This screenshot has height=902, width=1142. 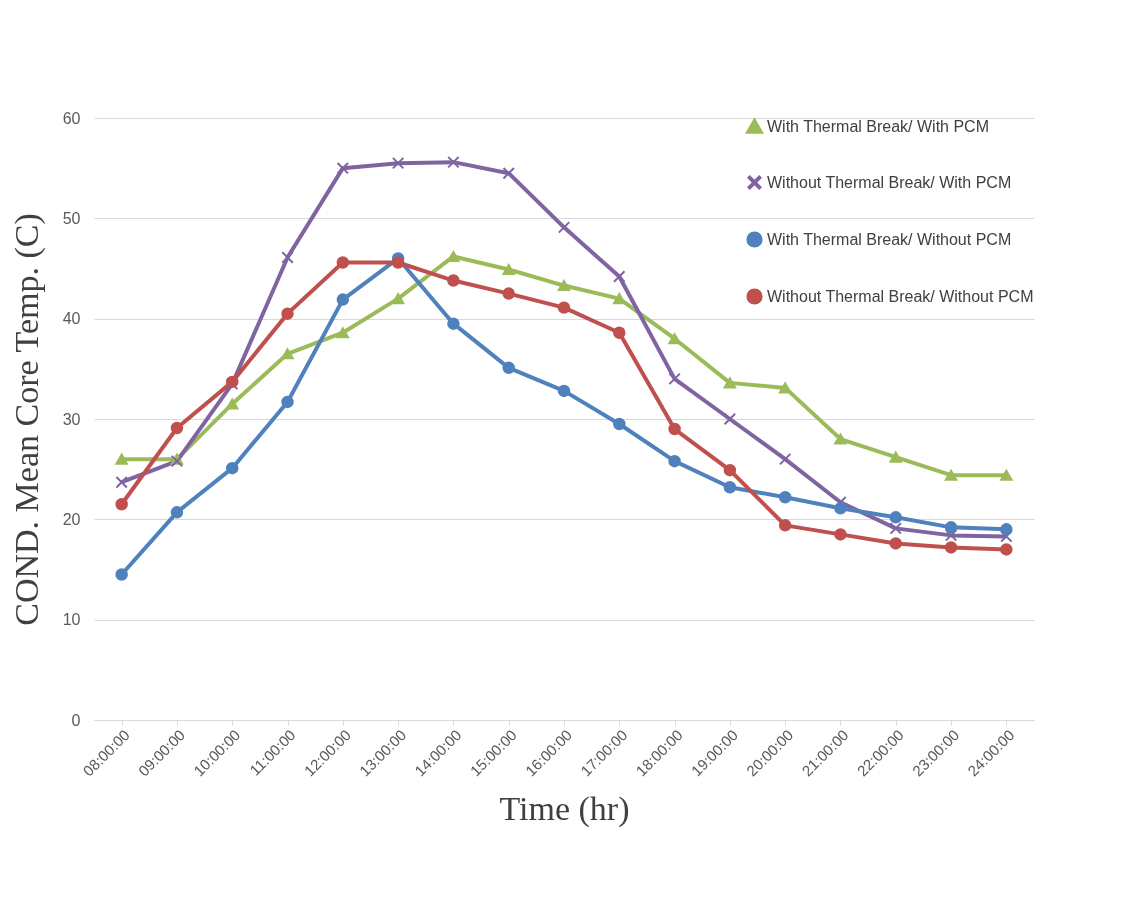 I want to click on y-tick-label: 40, so click(x=71, y=319).